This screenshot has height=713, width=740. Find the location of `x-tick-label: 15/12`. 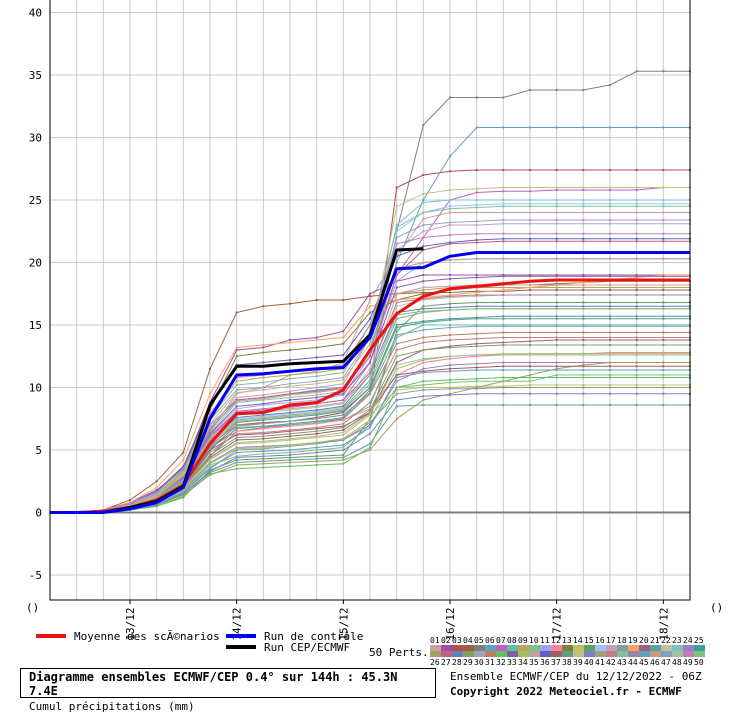

x-tick-label: 15/12 is located at coordinates (343, 623).